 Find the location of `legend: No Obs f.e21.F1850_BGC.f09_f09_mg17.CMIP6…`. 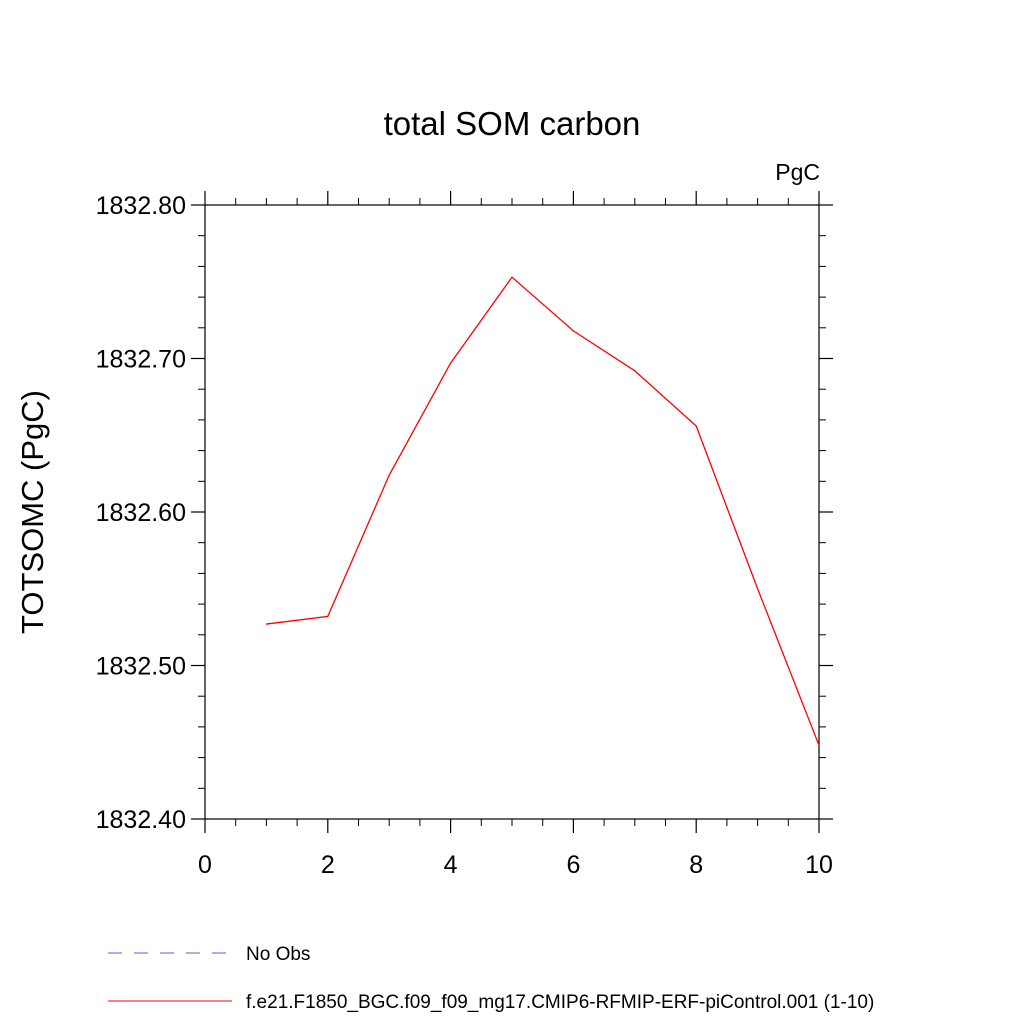

legend: No Obs f.e21.F1850_BGC.f09_f09_mg17.CMIP6… is located at coordinates (491, 978).